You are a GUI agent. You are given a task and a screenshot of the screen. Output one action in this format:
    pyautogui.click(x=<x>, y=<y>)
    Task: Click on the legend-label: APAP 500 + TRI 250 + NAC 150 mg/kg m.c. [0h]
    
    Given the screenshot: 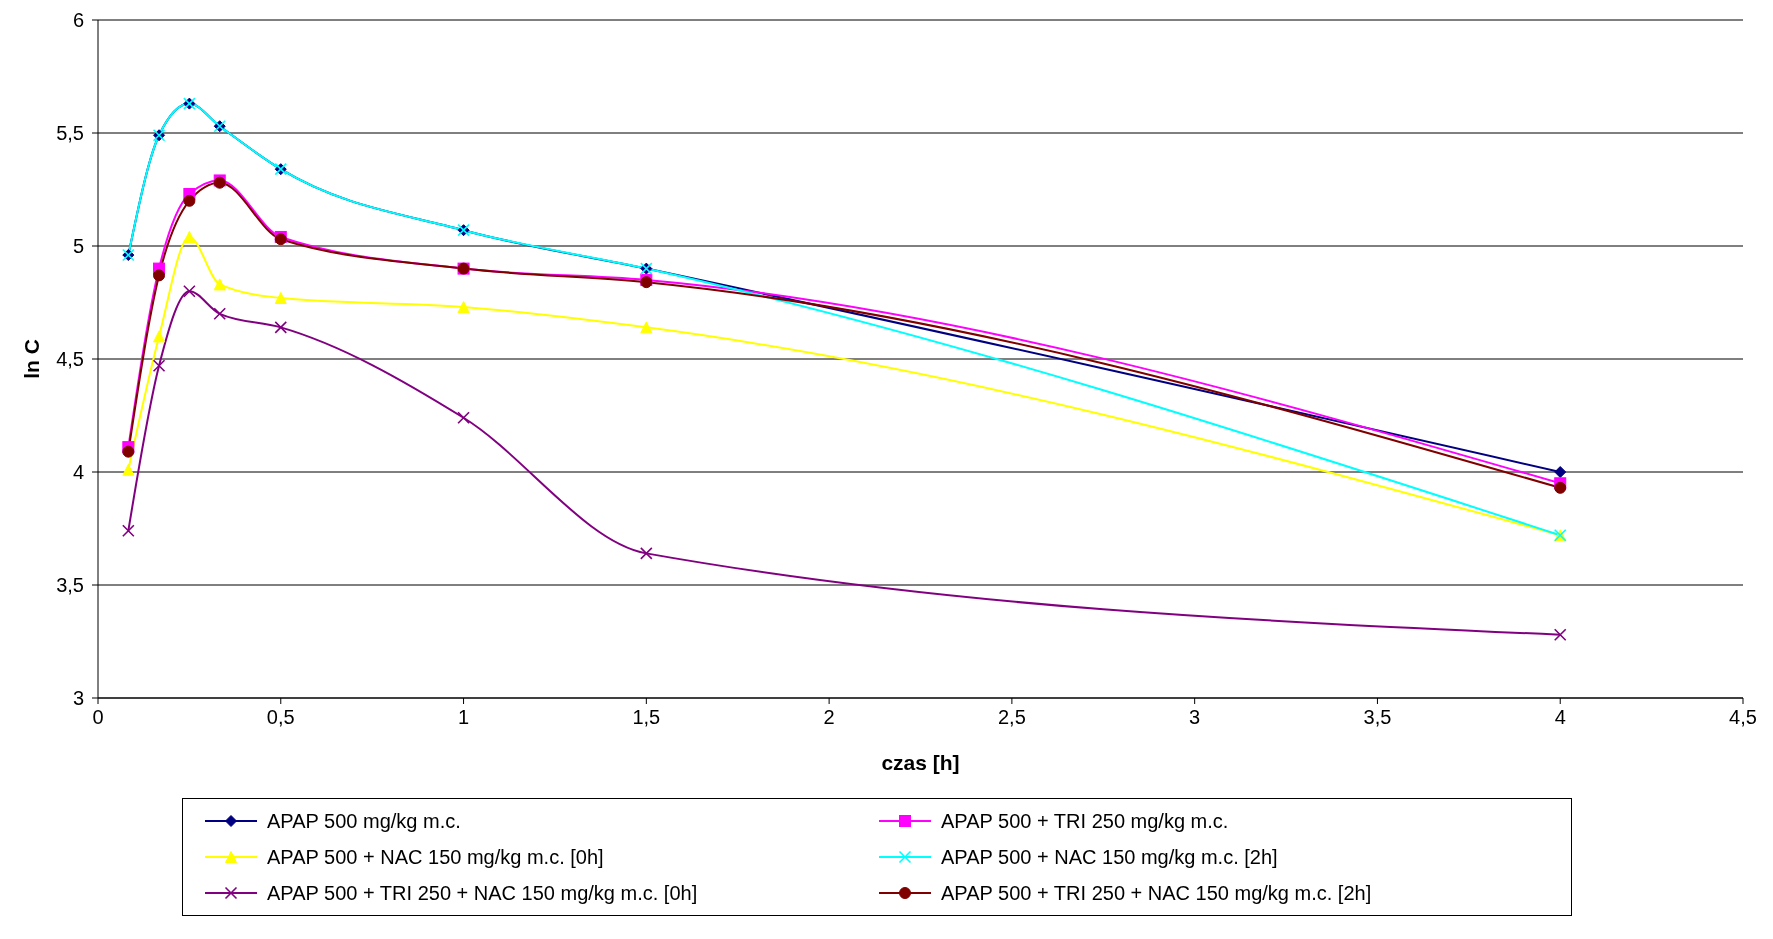 What is the action you would take?
    pyautogui.click(x=482, y=893)
    